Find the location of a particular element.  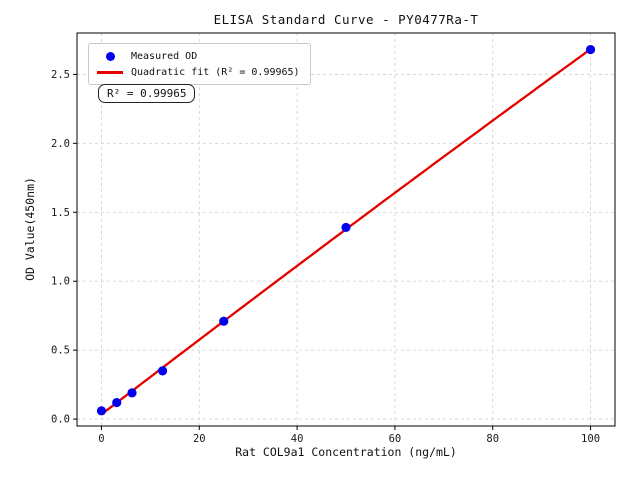

svg-text: 100 is located at coordinates (590, 439).